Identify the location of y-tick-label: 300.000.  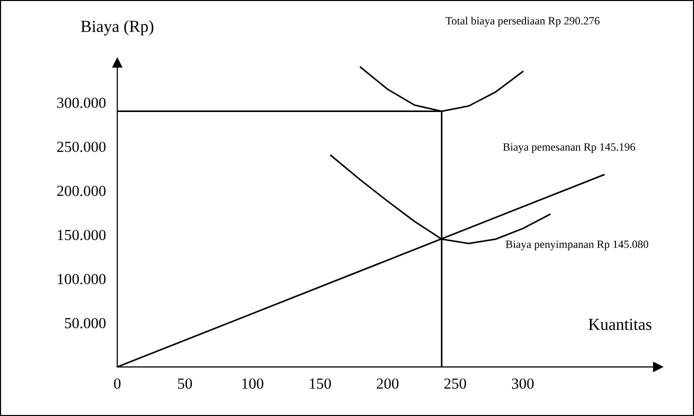
(81, 103).